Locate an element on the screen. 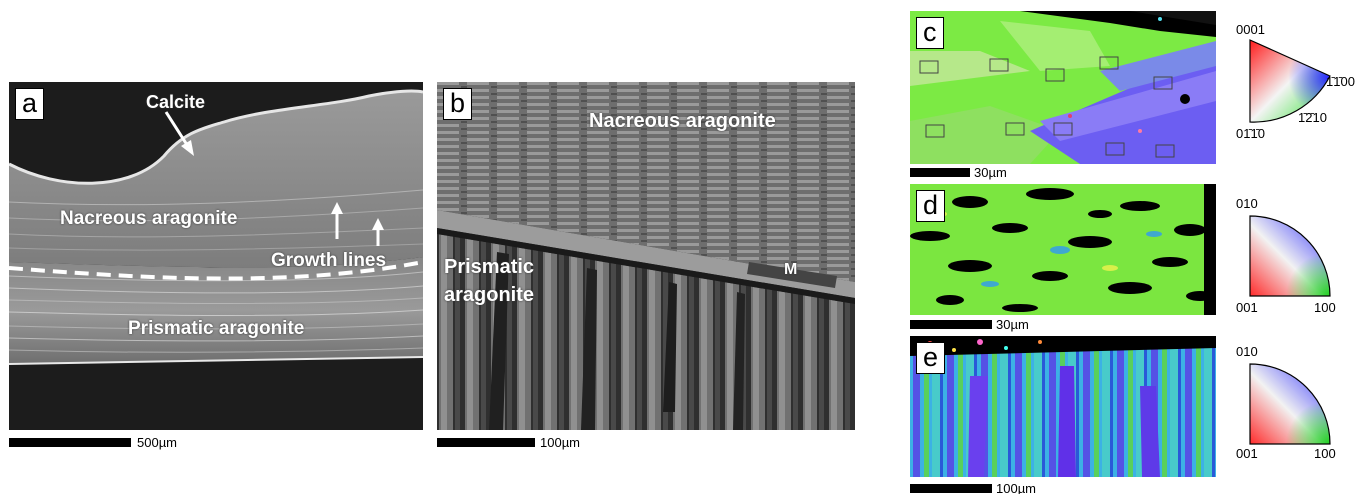 The image size is (1370, 494). panel-d-ebsd-map: d is located at coordinates (1063, 249).